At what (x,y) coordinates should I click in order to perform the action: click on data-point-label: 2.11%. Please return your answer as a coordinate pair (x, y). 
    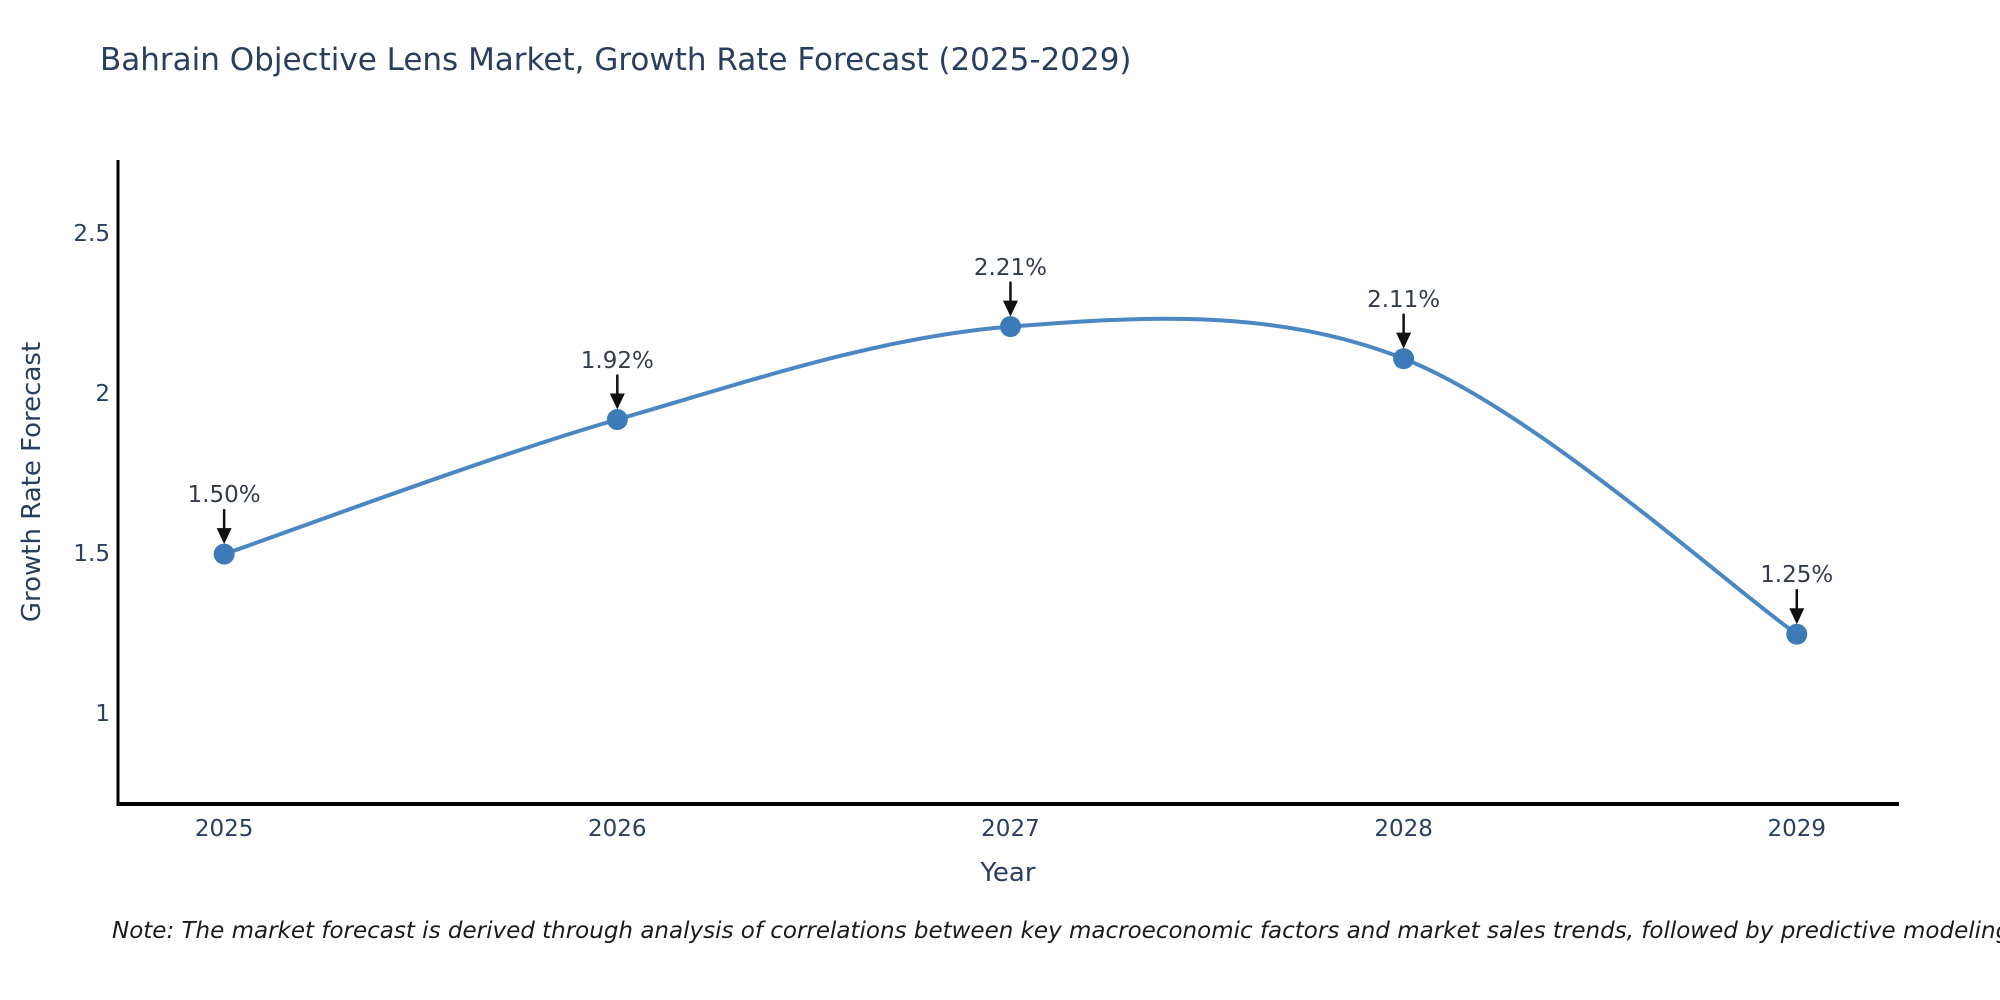
    Looking at the image, I should click on (1404, 299).